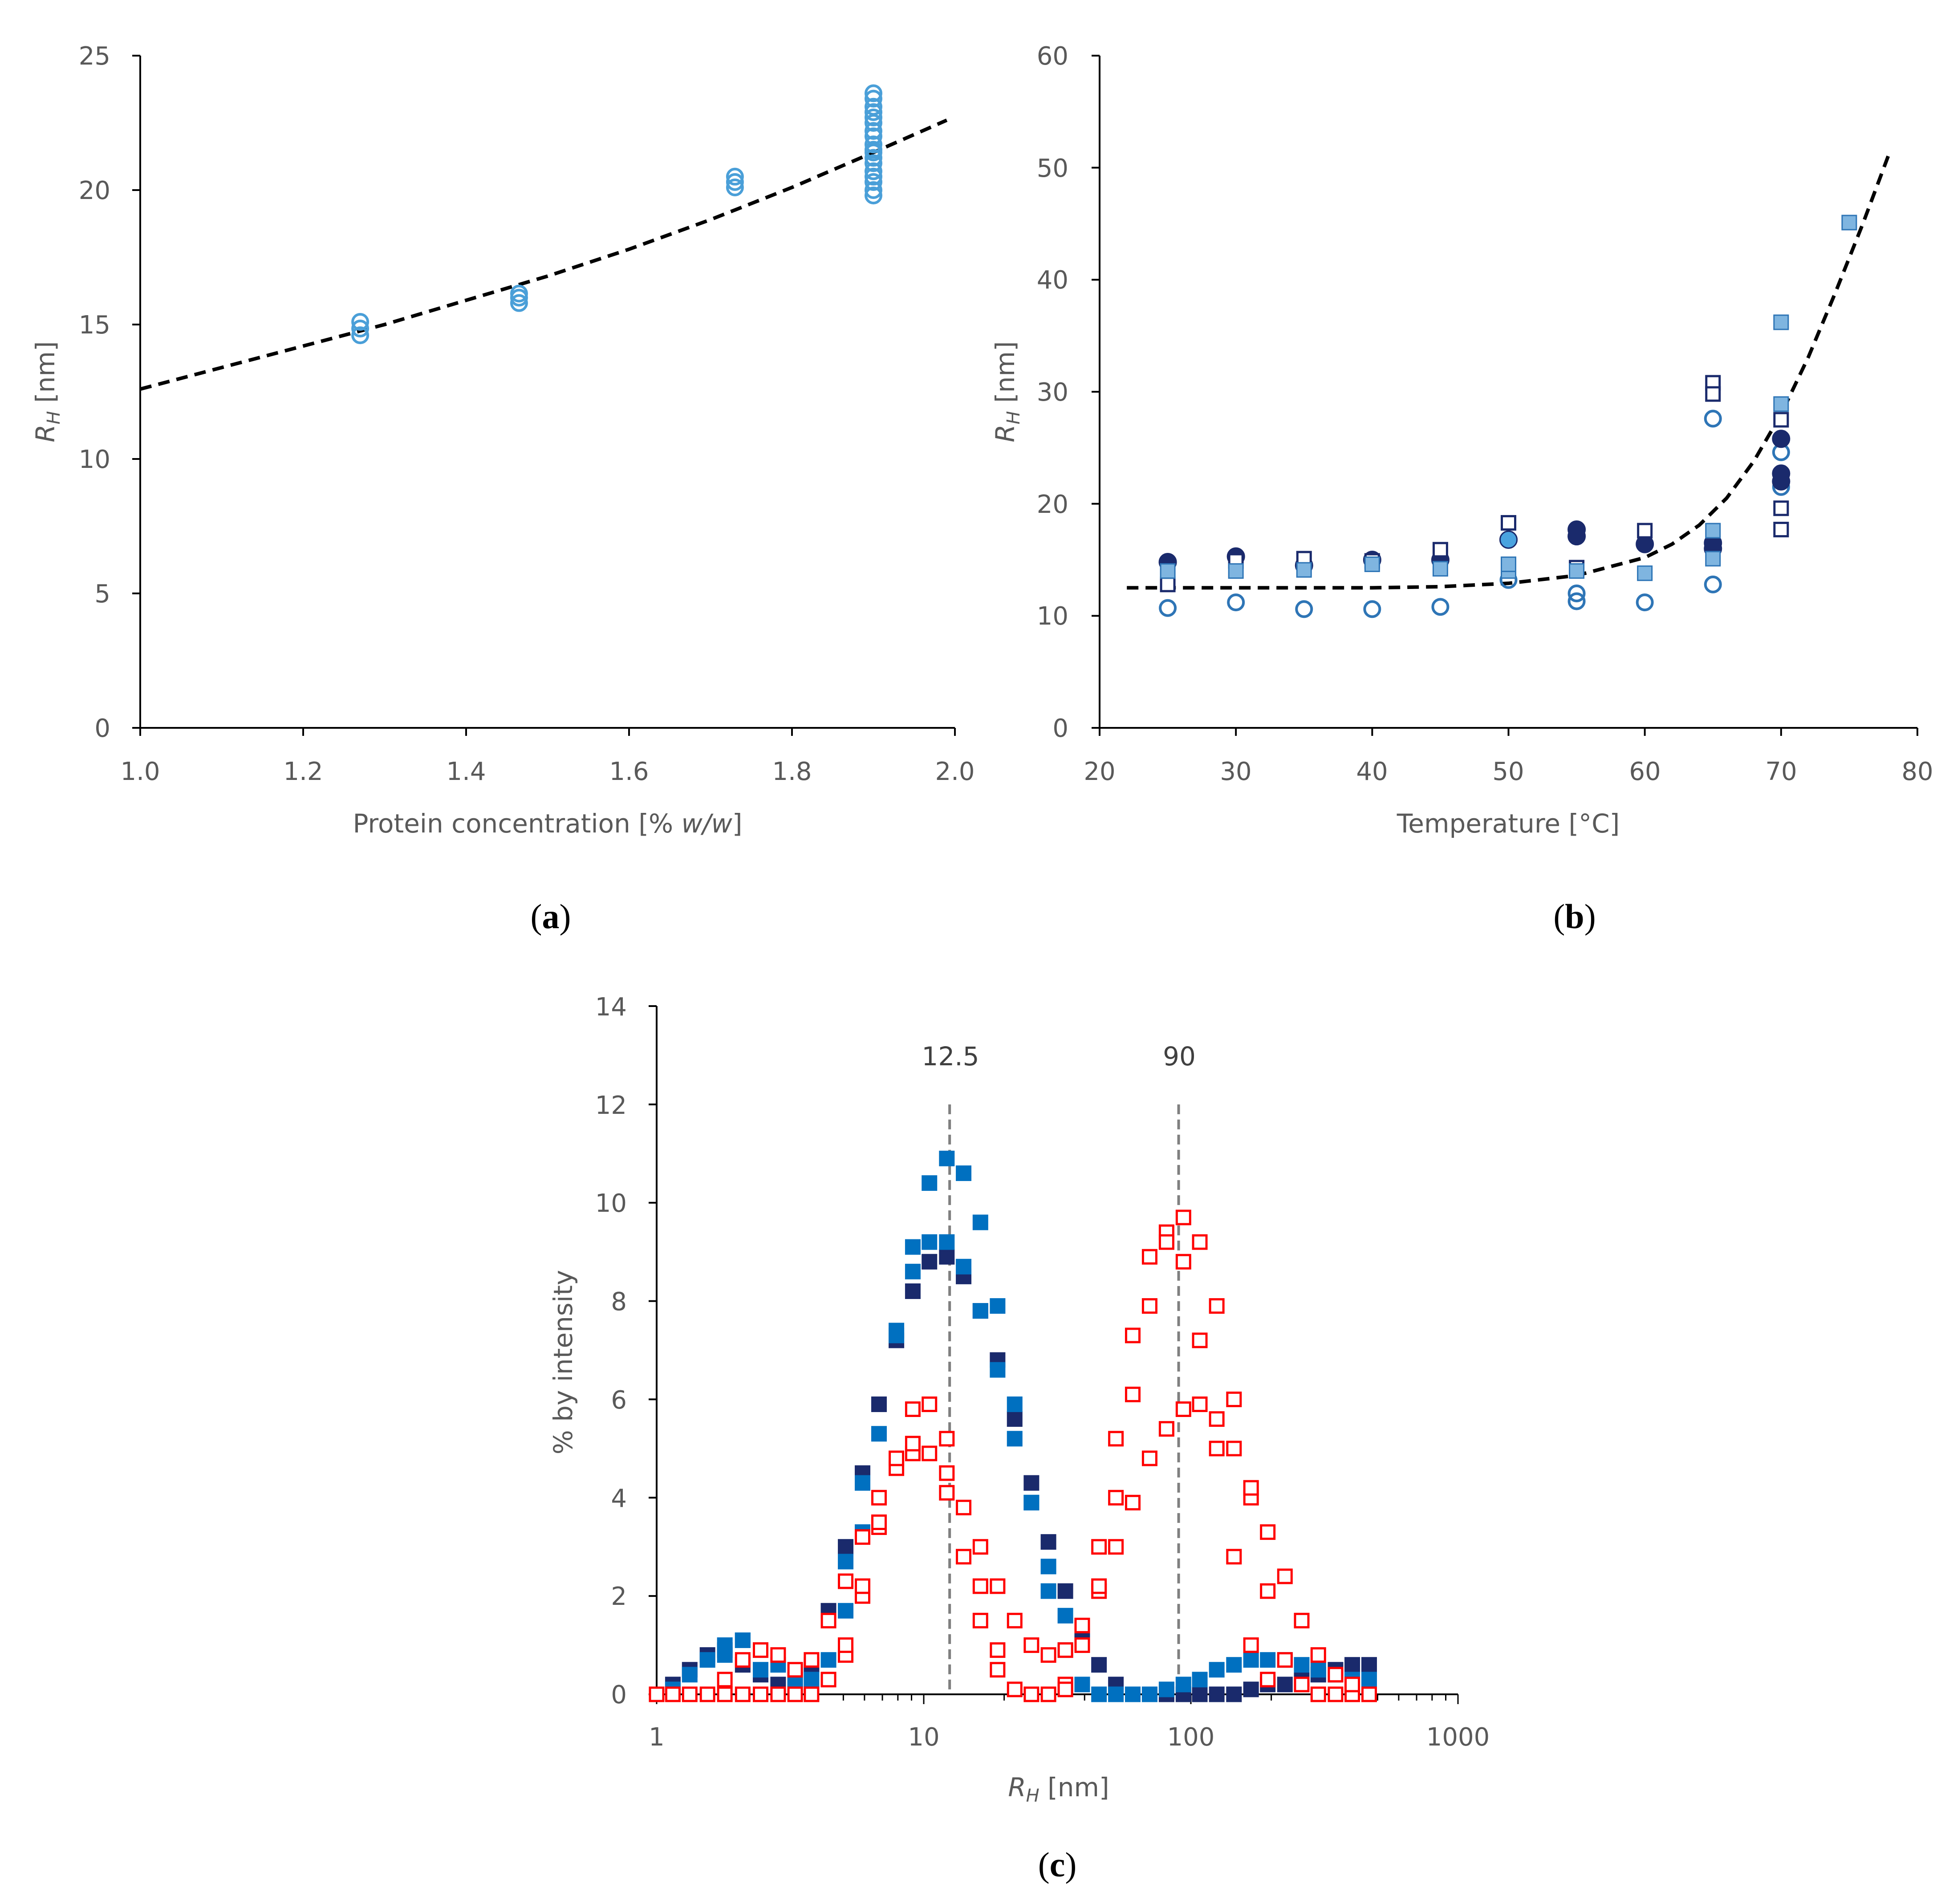 Image resolution: width=1945 pixels, height=1904 pixels. I want to click on chart-b-x-tick-label: 30, so click(1235, 771).